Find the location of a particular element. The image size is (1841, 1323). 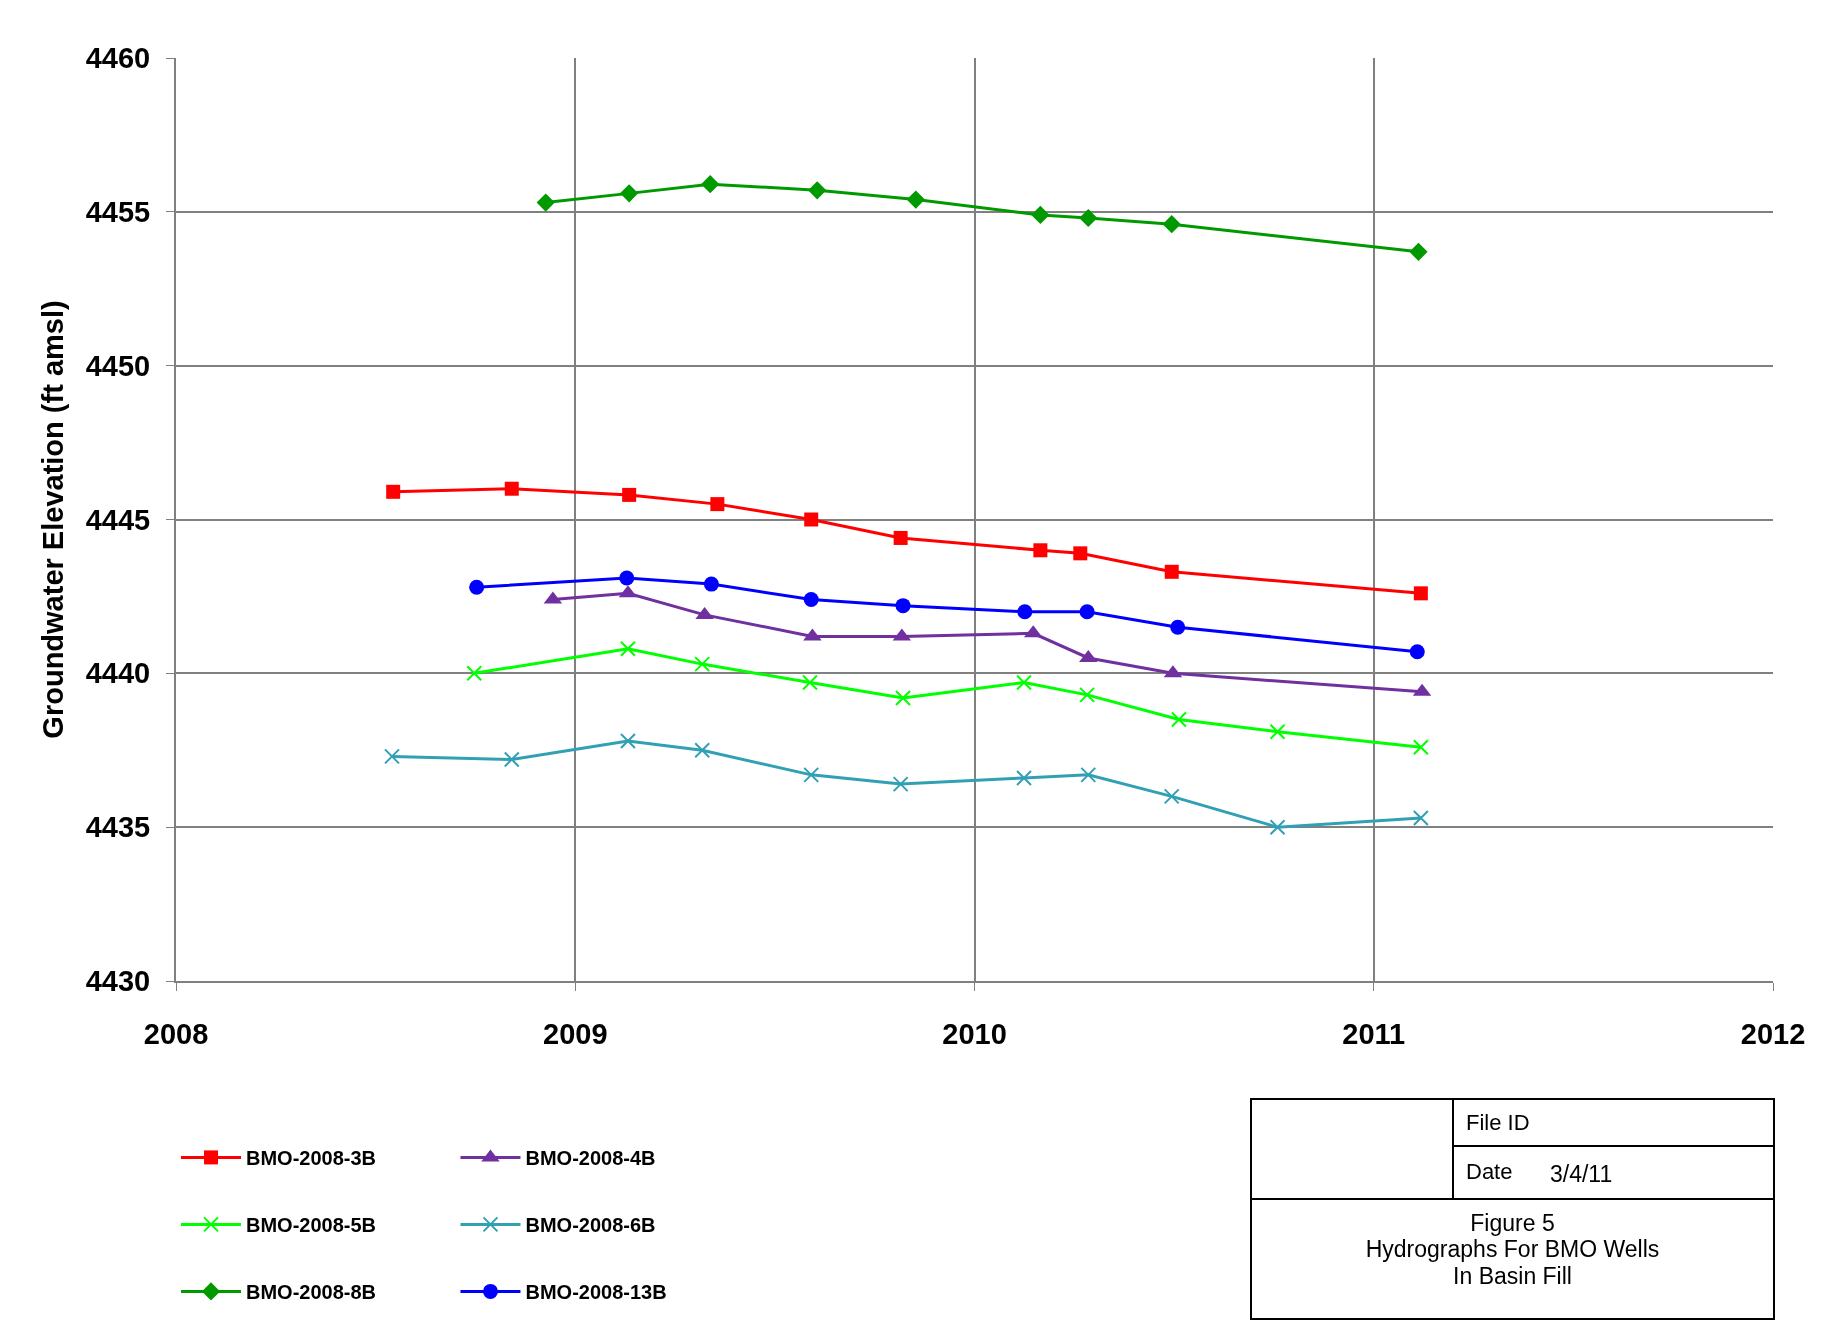

title-block: File ID Date 3/4/11 Figure 5 Hydrographs For BMO Wells In Basin Fill is located at coordinates (1512, 1209).